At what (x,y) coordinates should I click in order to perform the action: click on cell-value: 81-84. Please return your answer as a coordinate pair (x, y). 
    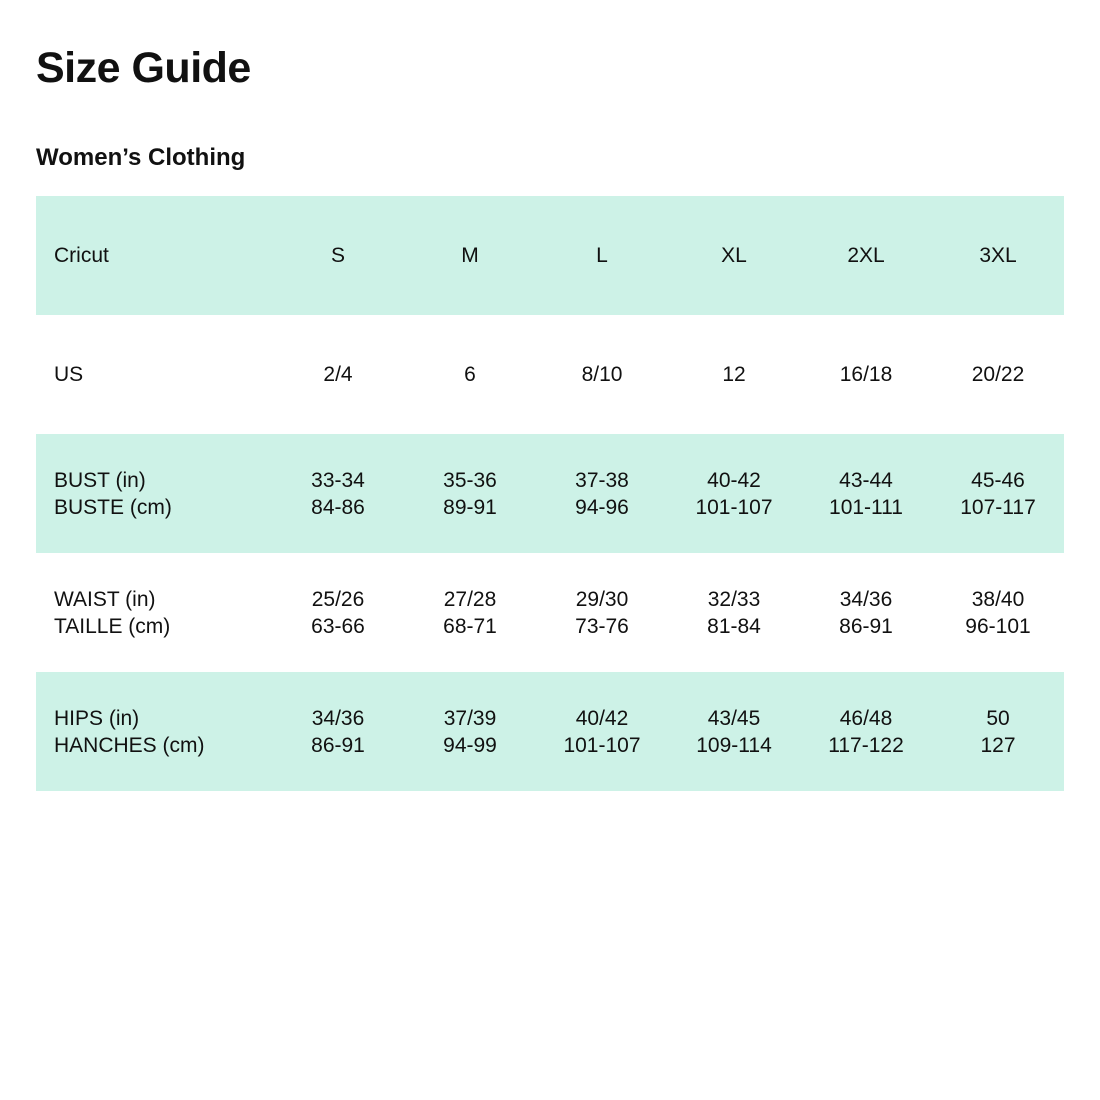
    Looking at the image, I should click on (734, 626).